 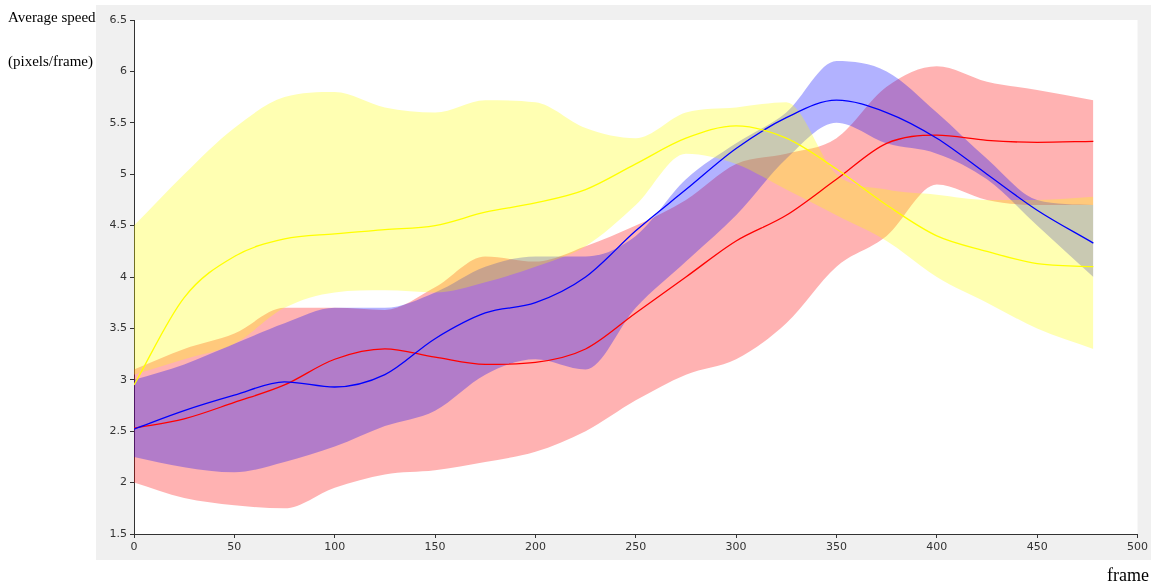 What do you see at coordinates (123, 174) in the screenshot?
I see `y-tick-label: 5` at bounding box center [123, 174].